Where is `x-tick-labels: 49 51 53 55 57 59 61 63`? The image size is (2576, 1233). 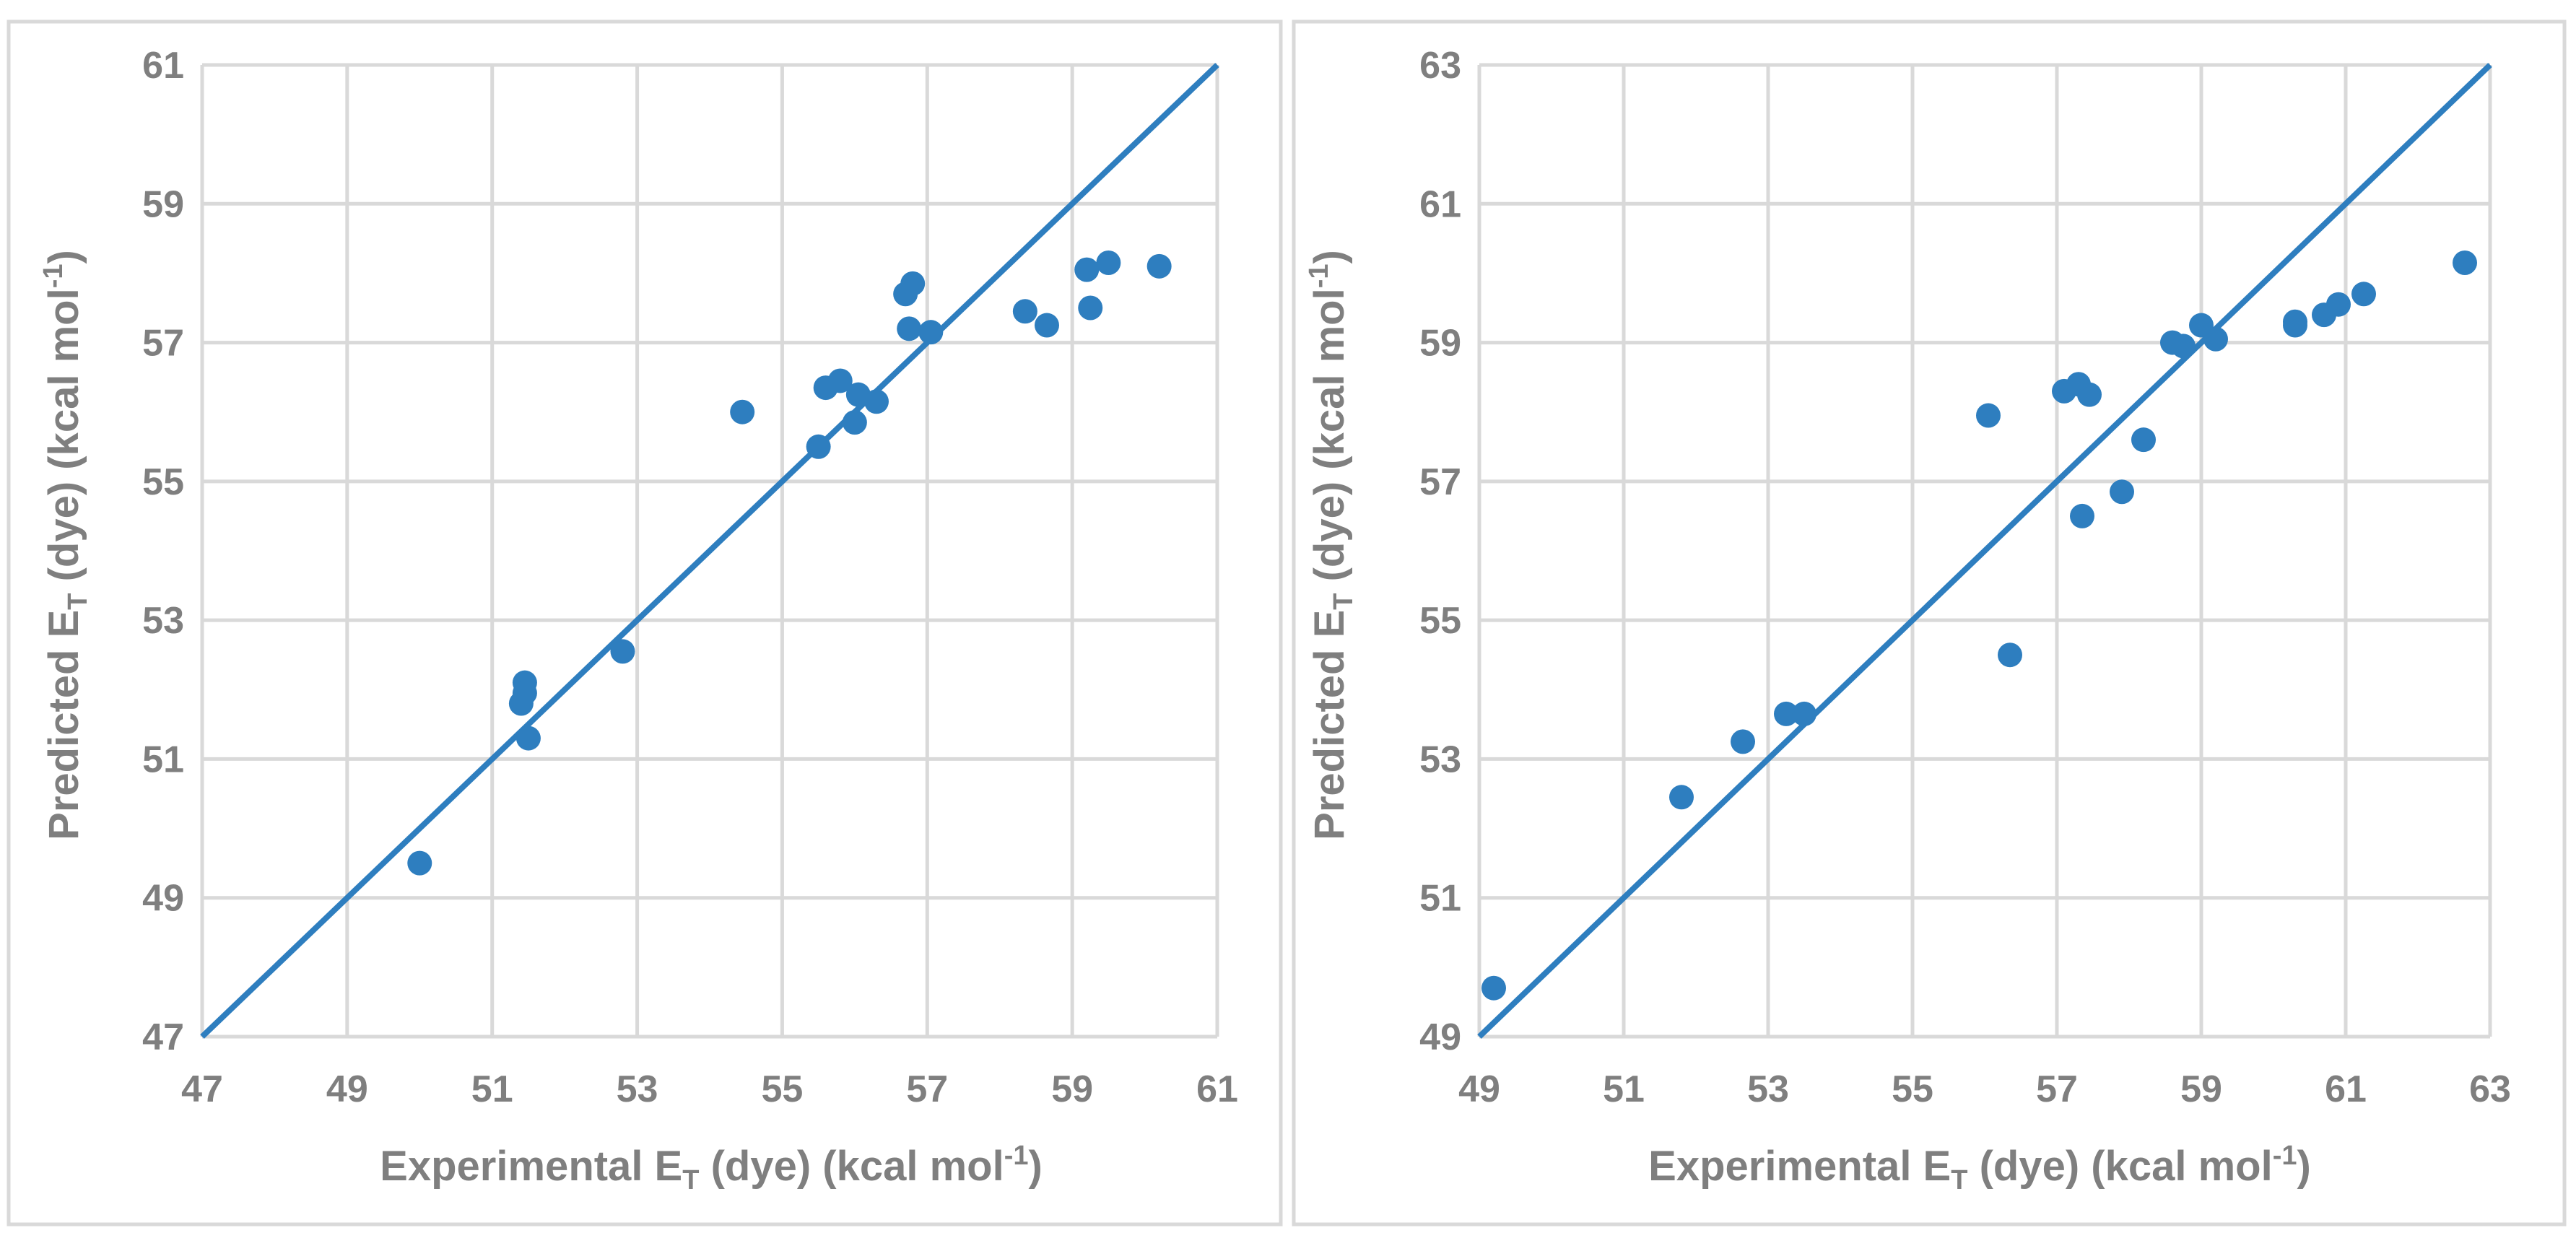
x-tick-labels: 49 51 53 55 57 59 61 63 is located at coordinates (1984, 1089).